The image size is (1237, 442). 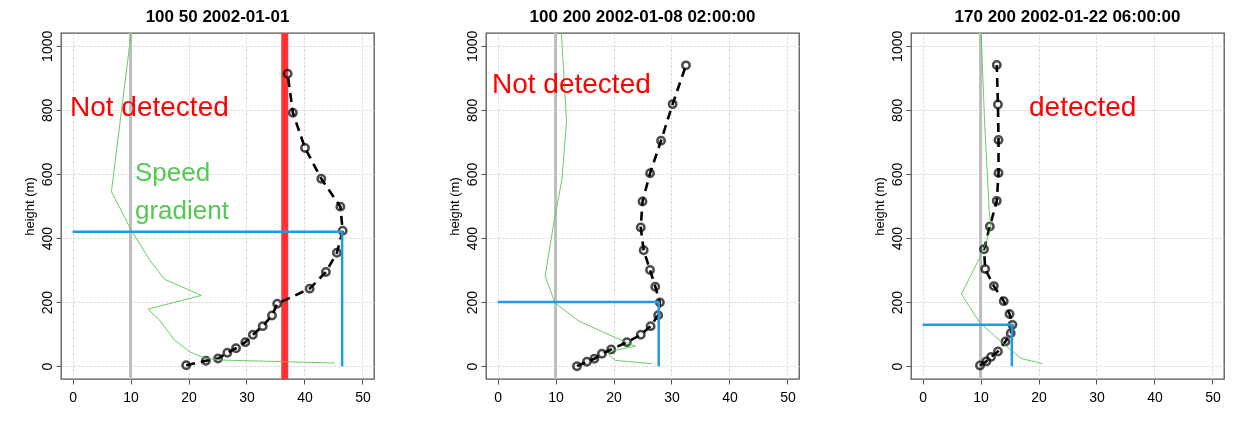 I want to click on chart-title: 100 50 2002-01-01, so click(x=217, y=16).